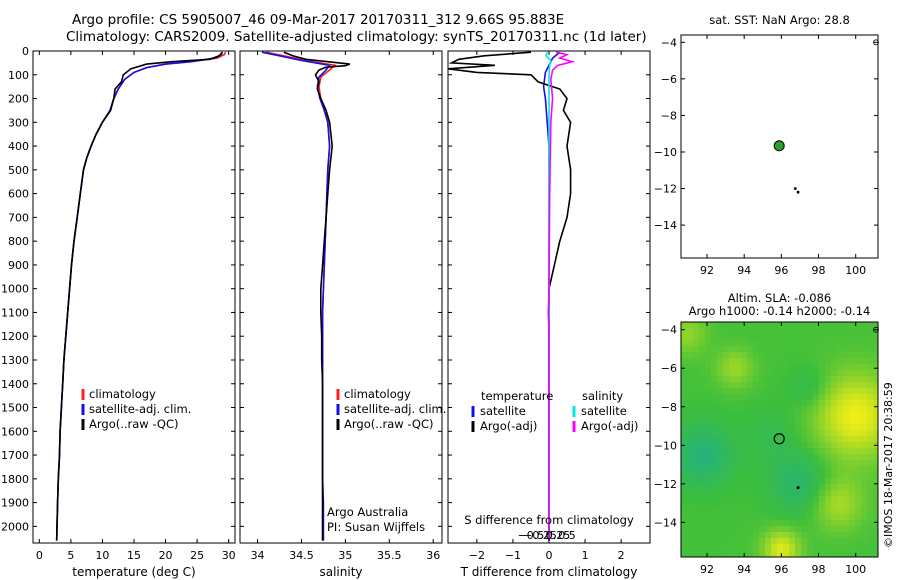 The image size is (900, 580). Describe the element at coordinates (513, 555) in the screenshot. I see `x-tick-label-differences: −1` at that location.